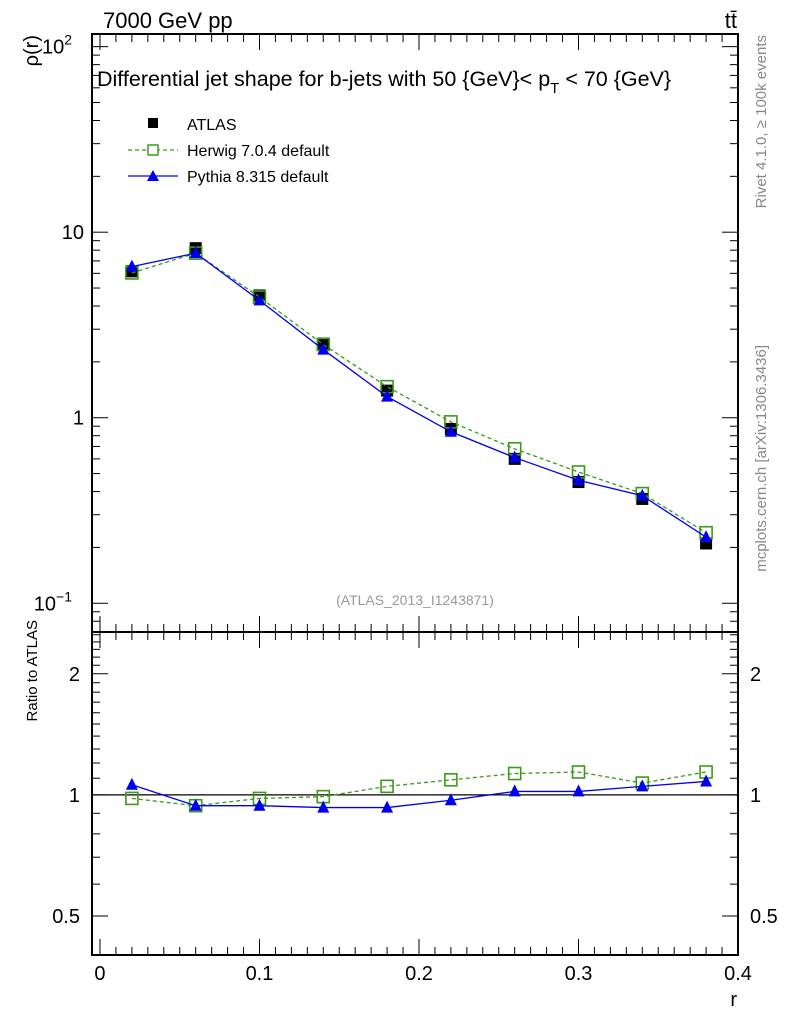 Image resolution: width=786 pixels, height=1024 pixels. Describe the element at coordinates (258, 177) in the screenshot. I see `legend-pythia-label: Pythia 8.315 default` at that location.